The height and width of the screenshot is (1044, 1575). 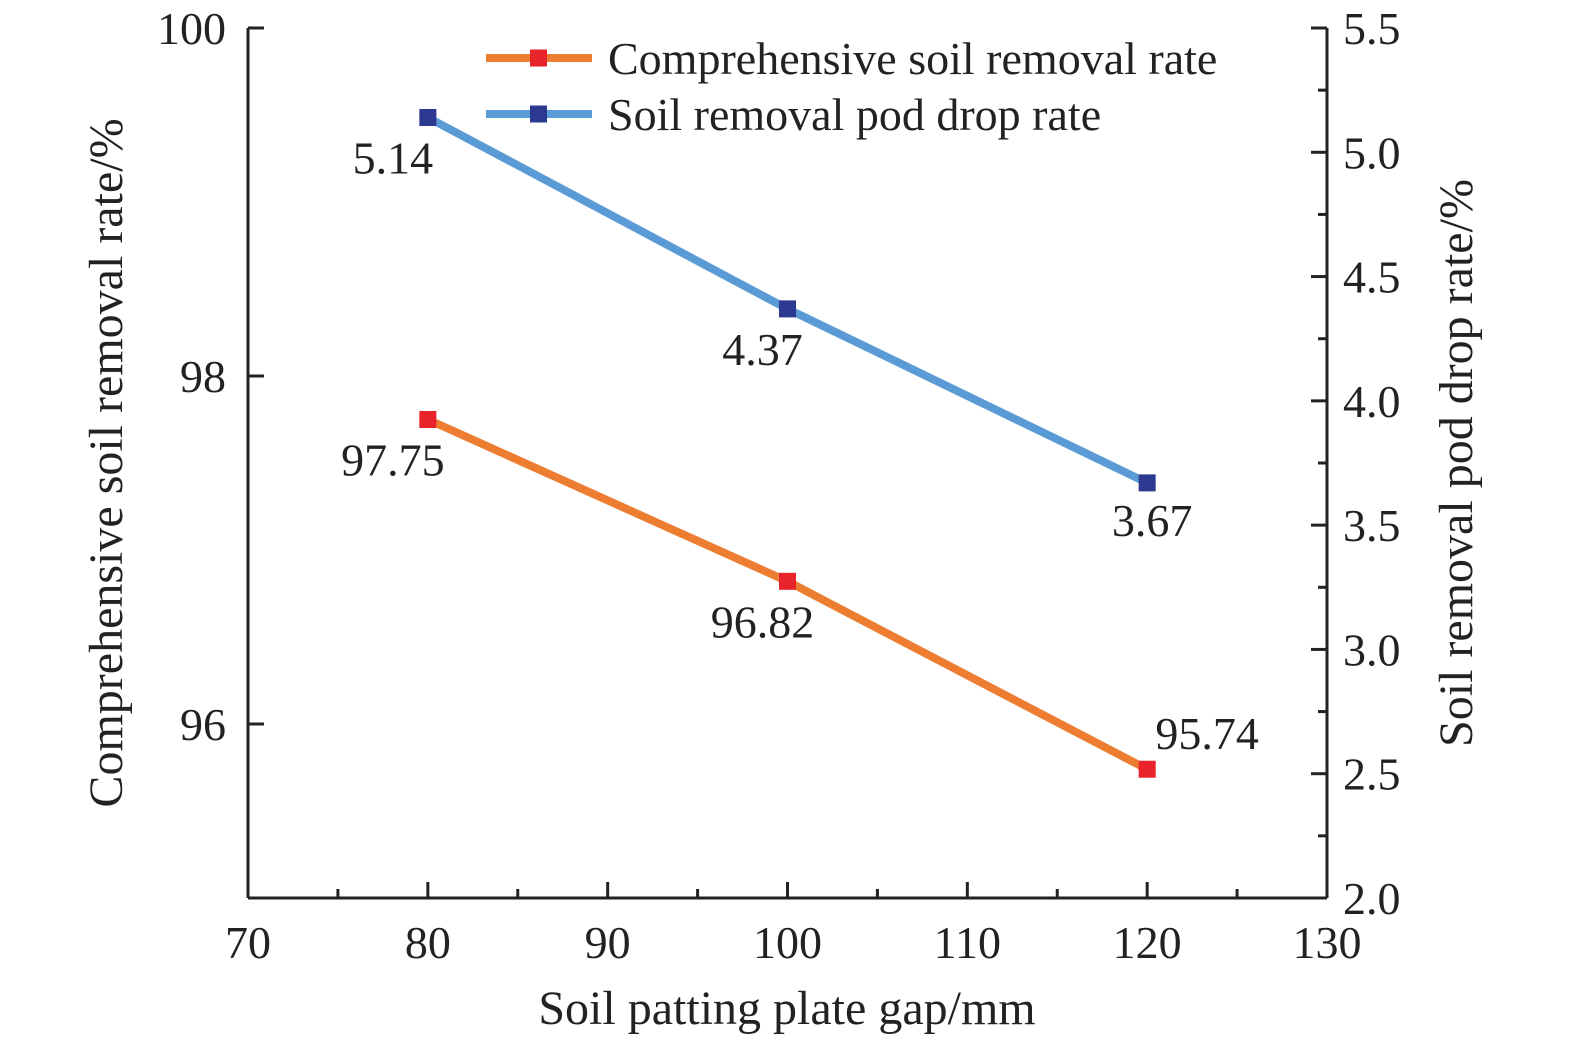 What do you see at coordinates (762, 349) in the screenshot?
I see `data-label: 4.37` at bounding box center [762, 349].